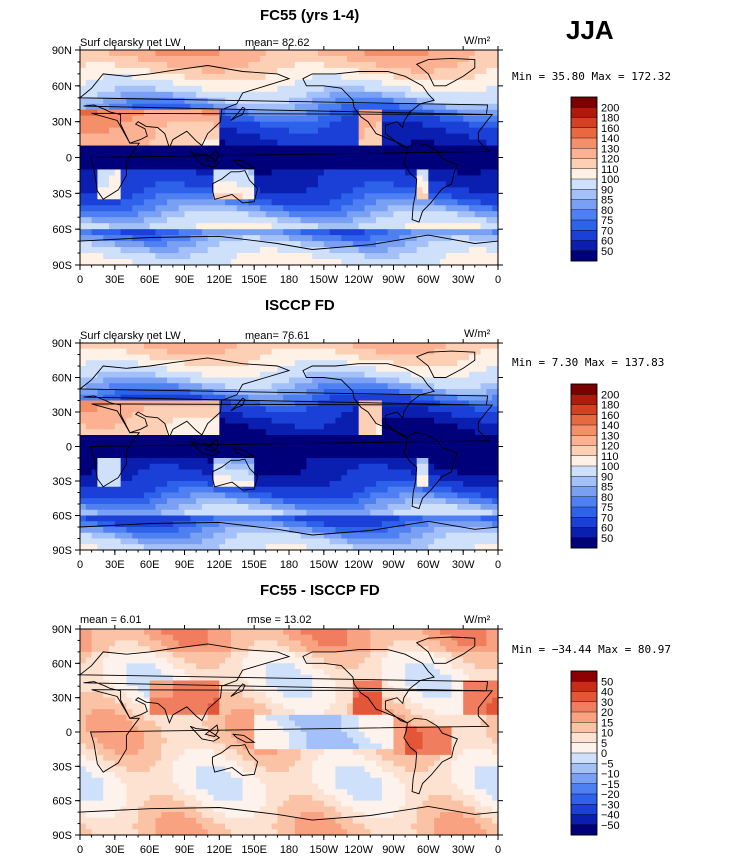  What do you see at coordinates (607, 231) in the screenshot?
I see `colorbar-label: 70` at bounding box center [607, 231].